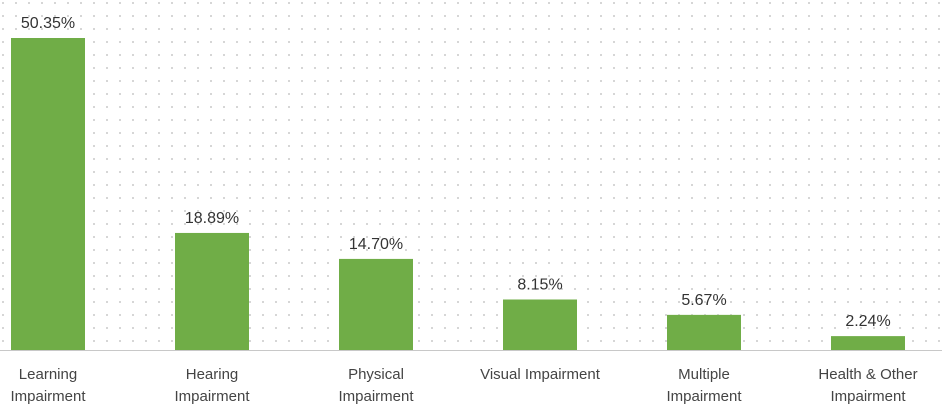 Image resolution: width=942 pixels, height=407 pixels. I want to click on data-label: 2.24%, so click(867, 321).